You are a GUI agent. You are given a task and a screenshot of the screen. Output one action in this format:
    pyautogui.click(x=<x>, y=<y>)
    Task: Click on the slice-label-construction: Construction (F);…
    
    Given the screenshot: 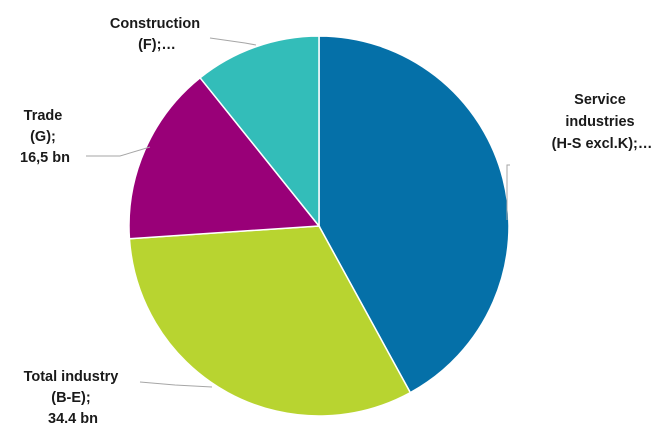 What is the action you would take?
    pyautogui.click(x=157, y=34)
    